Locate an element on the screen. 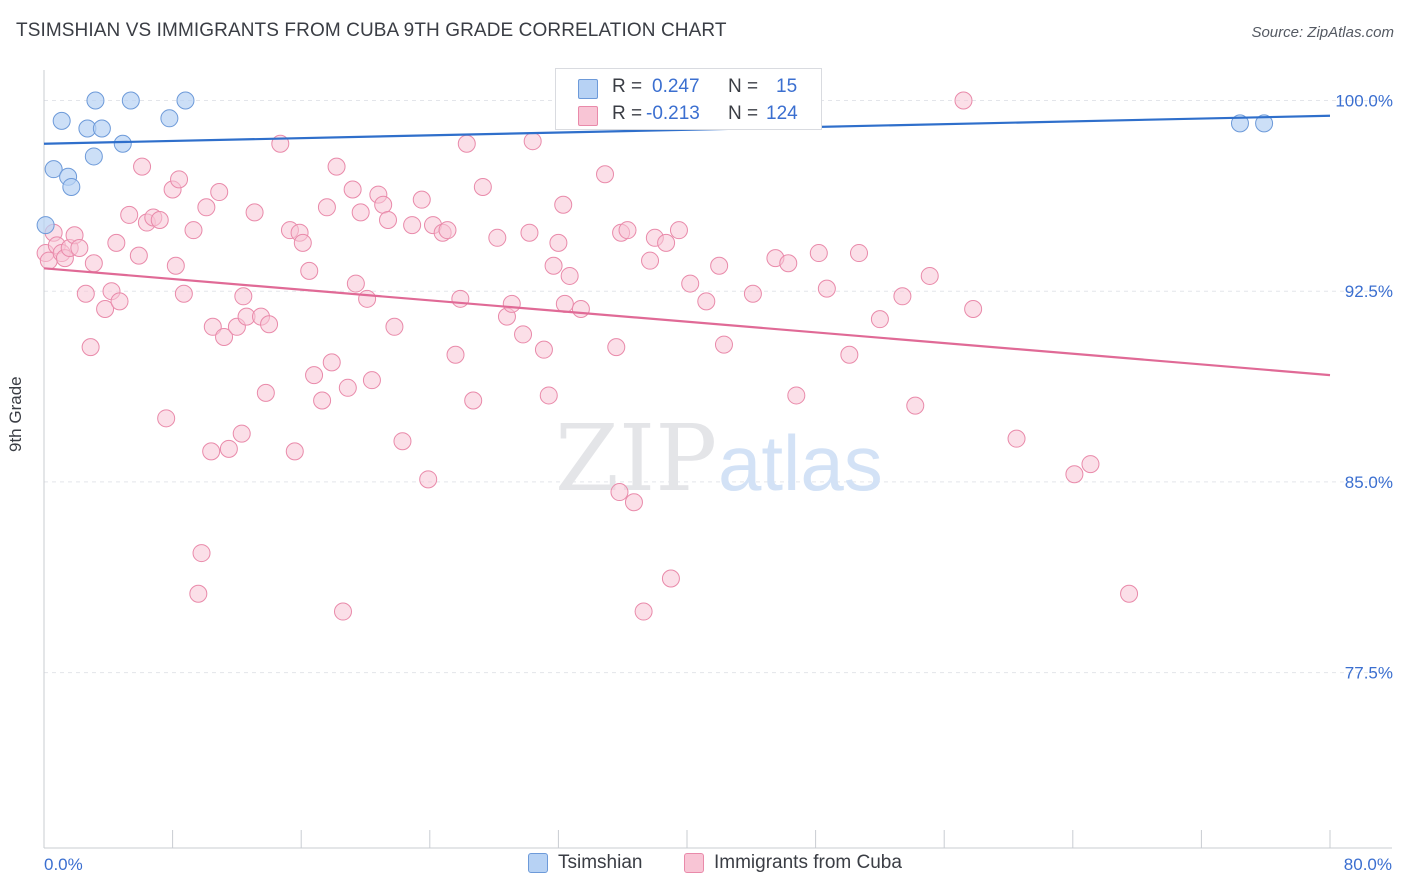 Image resolution: width=1406 pixels, height=892 pixels. legend-item-tsimshian: Tsimshian is located at coordinates (585, 863).